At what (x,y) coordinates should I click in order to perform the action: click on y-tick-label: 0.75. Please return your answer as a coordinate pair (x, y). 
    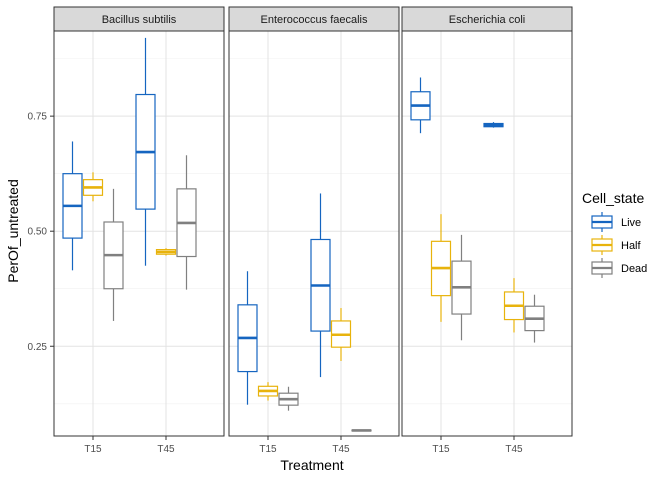
    Looking at the image, I should click on (38, 117).